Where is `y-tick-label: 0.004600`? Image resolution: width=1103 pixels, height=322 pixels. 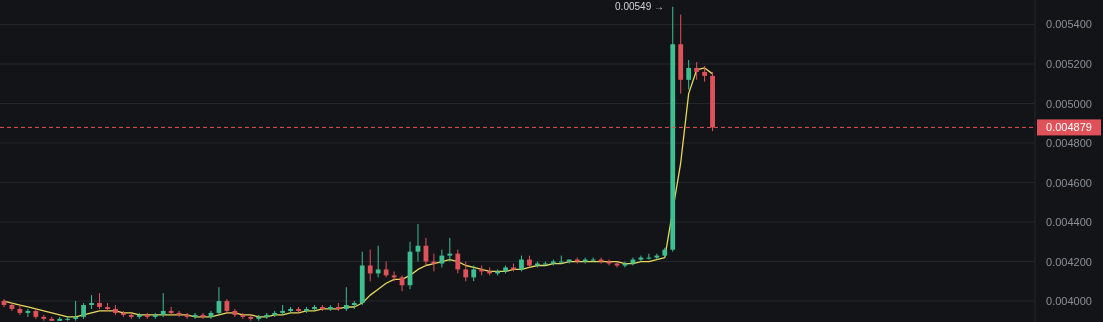
y-tick-label: 0.004600 is located at coordinates (1069, 182).